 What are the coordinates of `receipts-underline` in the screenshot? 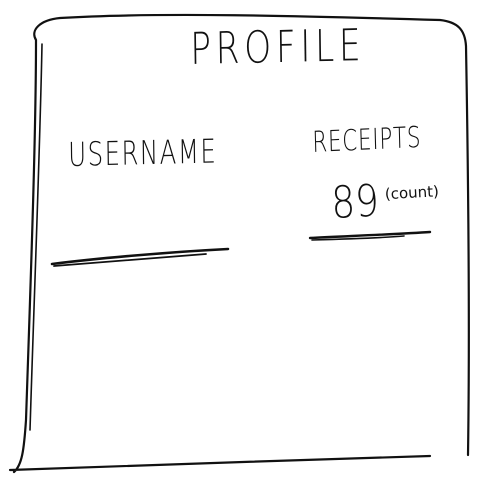 It's located at (370, 235).